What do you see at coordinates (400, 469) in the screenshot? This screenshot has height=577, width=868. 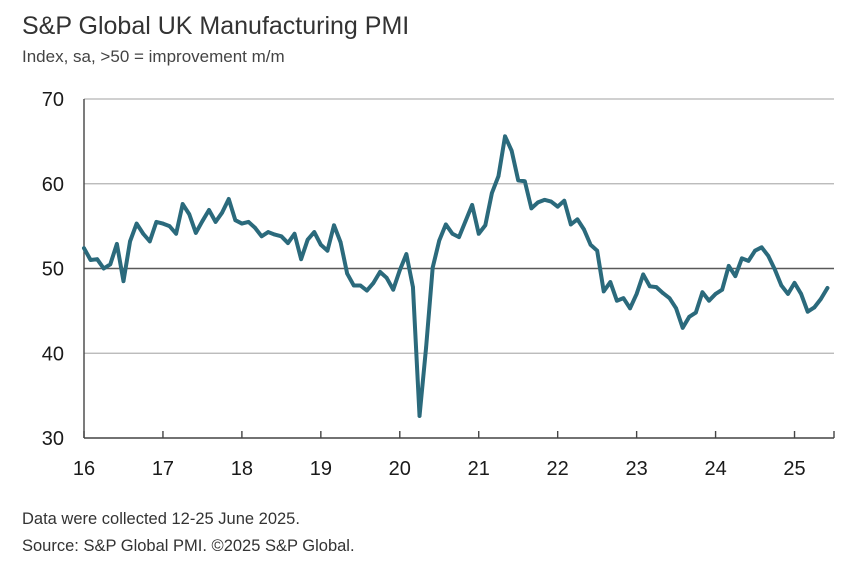 I see `x-tick-label-20: 20` at bounding box center [400, 469].